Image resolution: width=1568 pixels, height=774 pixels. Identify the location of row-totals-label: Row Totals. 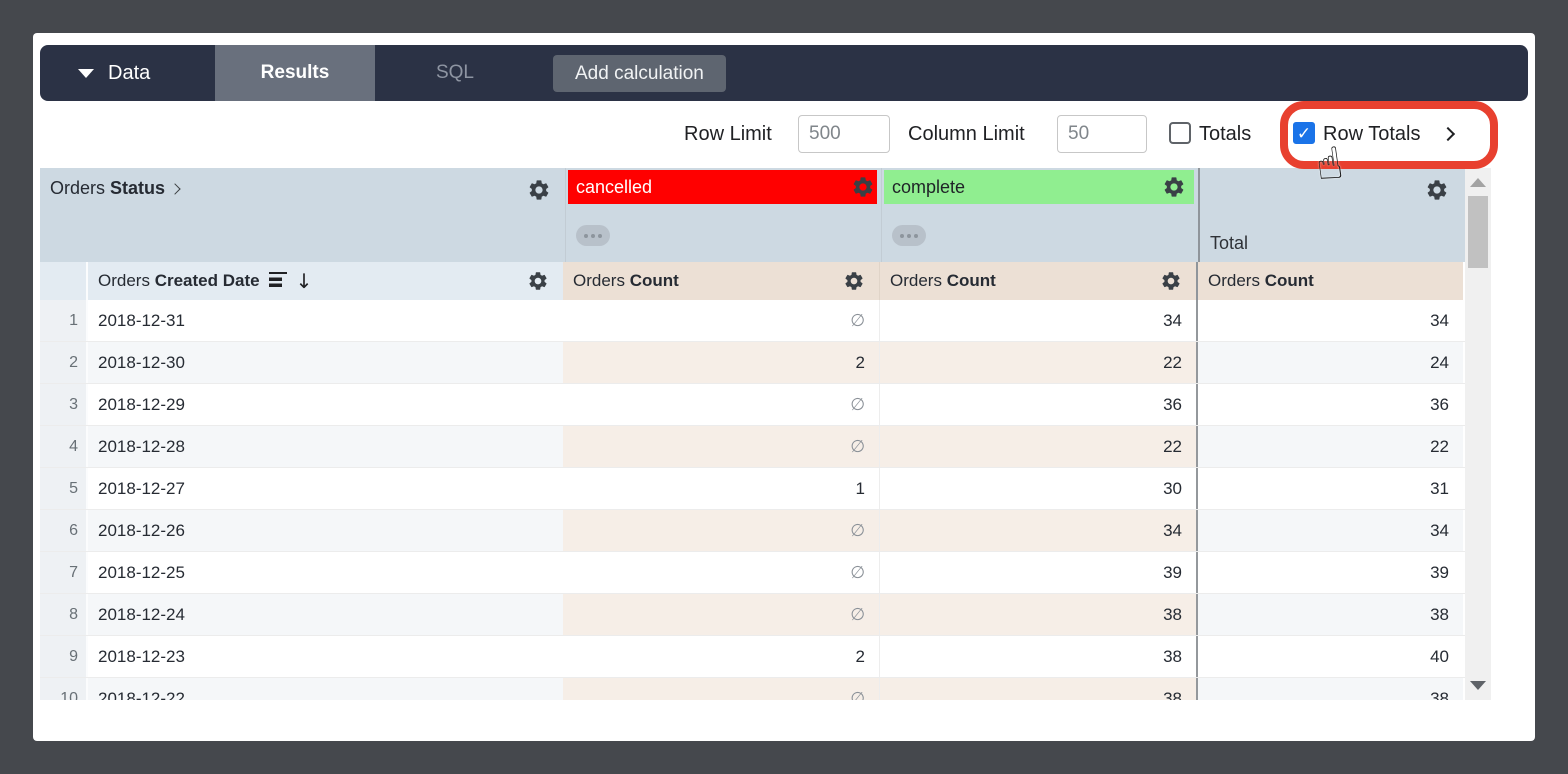
(1372, 134).